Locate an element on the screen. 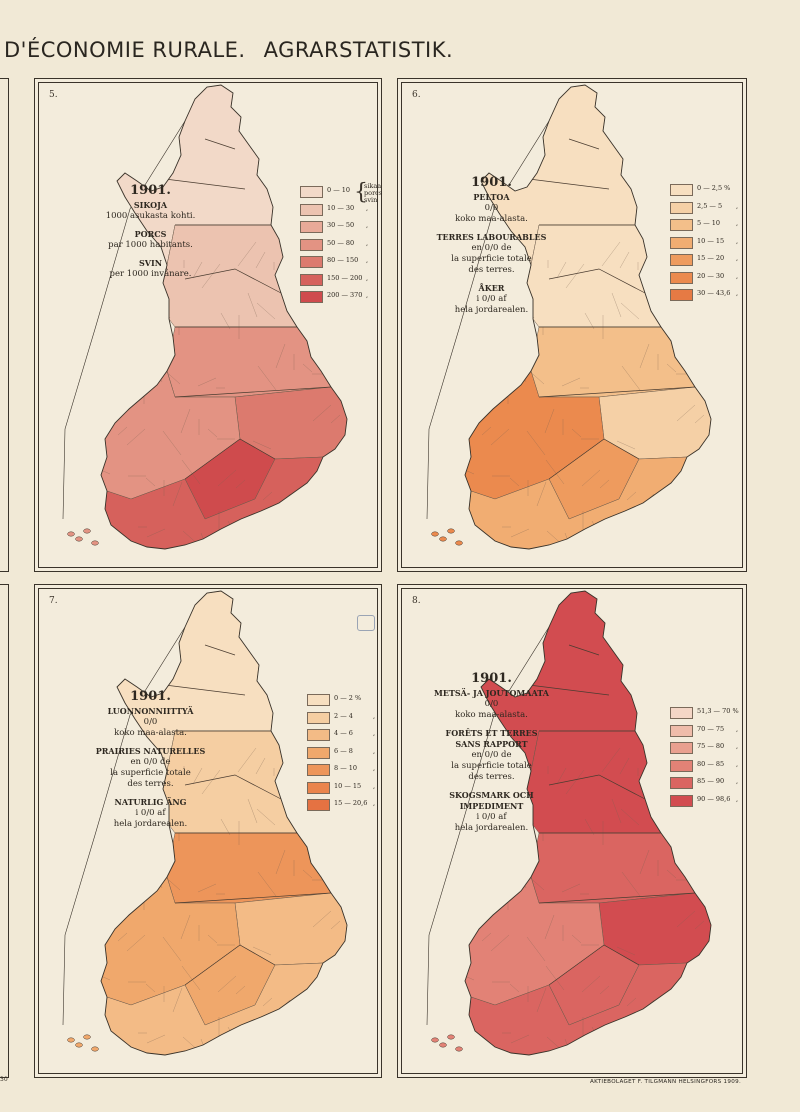 The image size is (800, 1112). legend-unit-word: sikaa is located at coordinates (373, 186).